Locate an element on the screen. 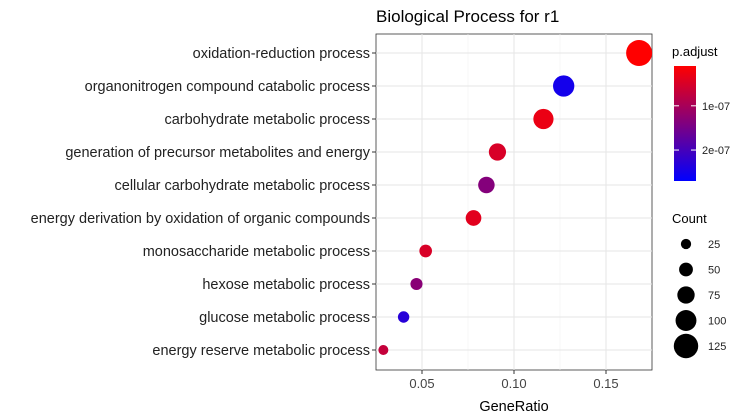  y-tick-label: carbohydrate metabolic process is located at coordinates (267, 120).